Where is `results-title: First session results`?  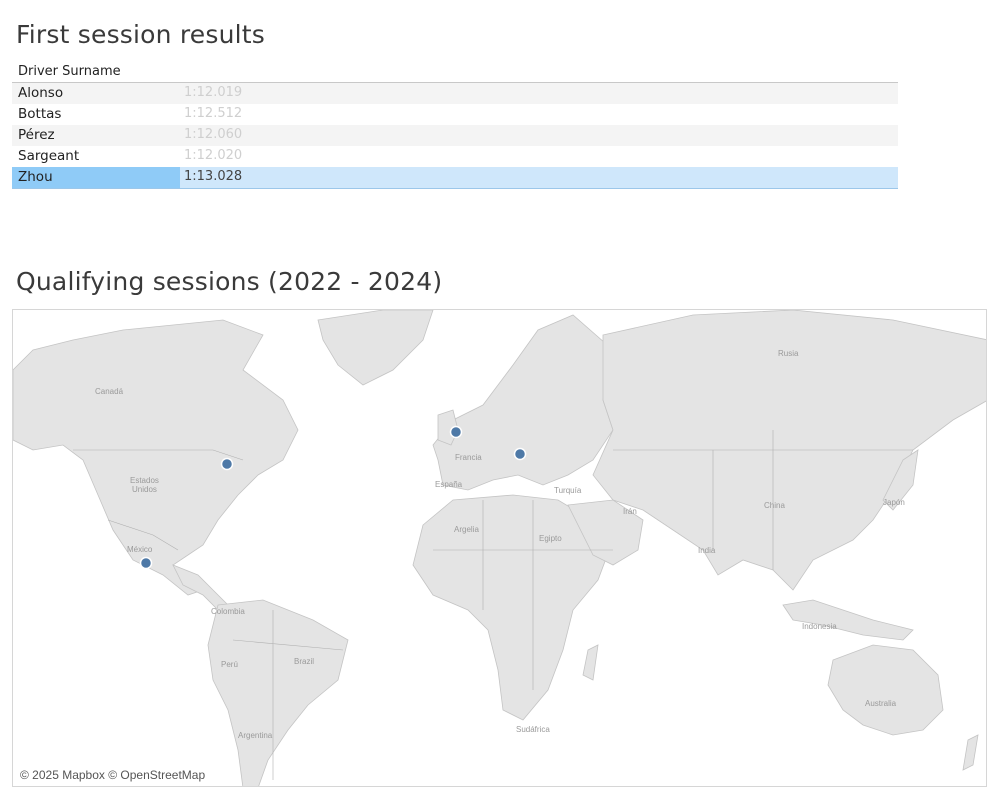 results-title: First session results is located at coordinates (140, 34).